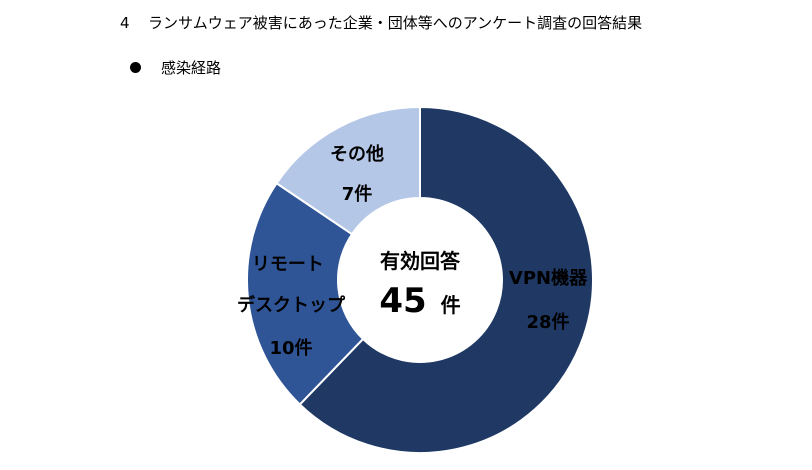 The height and width of the screenshot is (470, 812). Describe the element at coordinates (288, 264) in the screenshot. I see `slice-label-remote-line1: リモート` at that location.